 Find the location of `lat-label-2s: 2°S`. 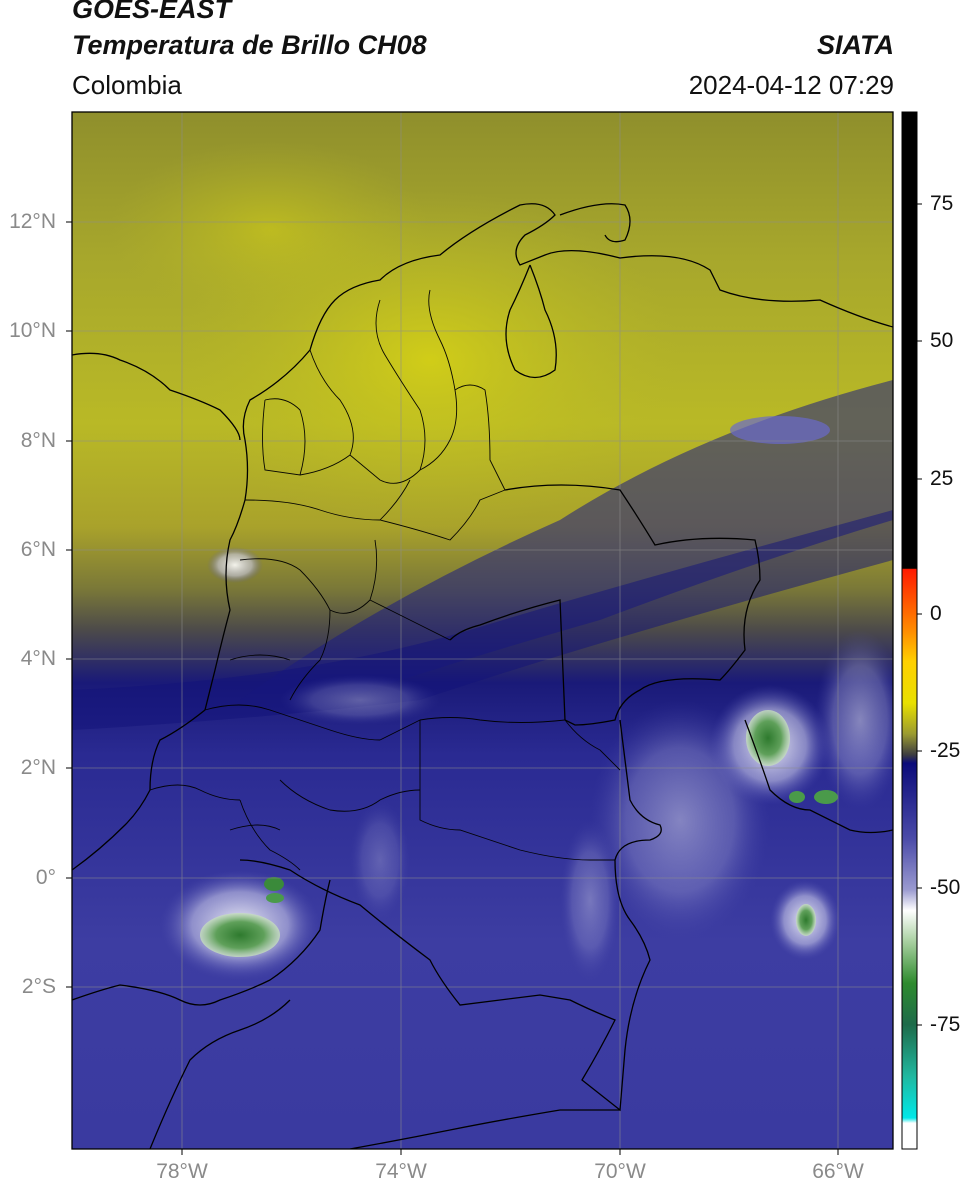

lat-label-2s: 2°S is located at coordinates (38, 986).